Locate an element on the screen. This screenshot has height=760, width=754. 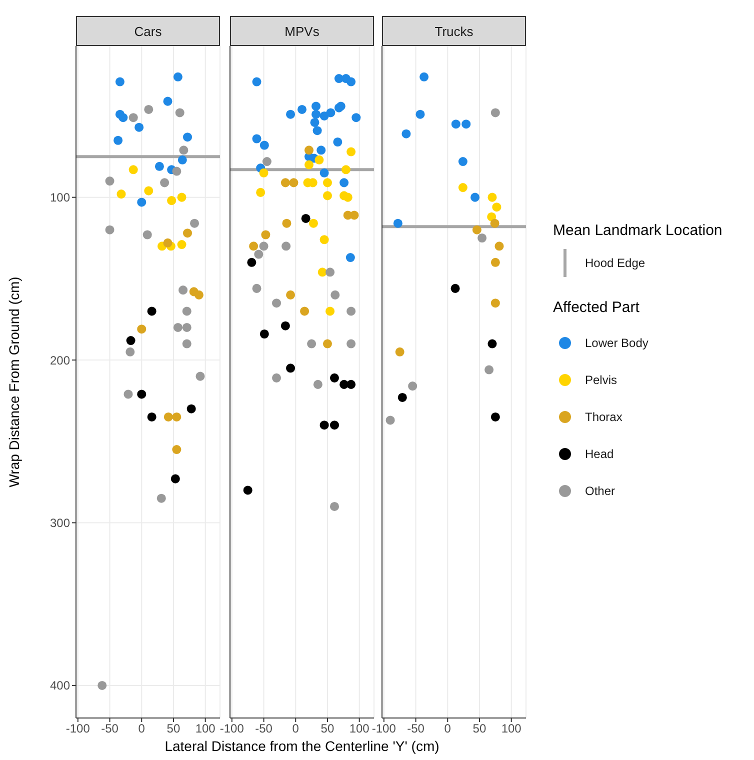
text: Mean Landmark Location is located at coordinates (638, 230).